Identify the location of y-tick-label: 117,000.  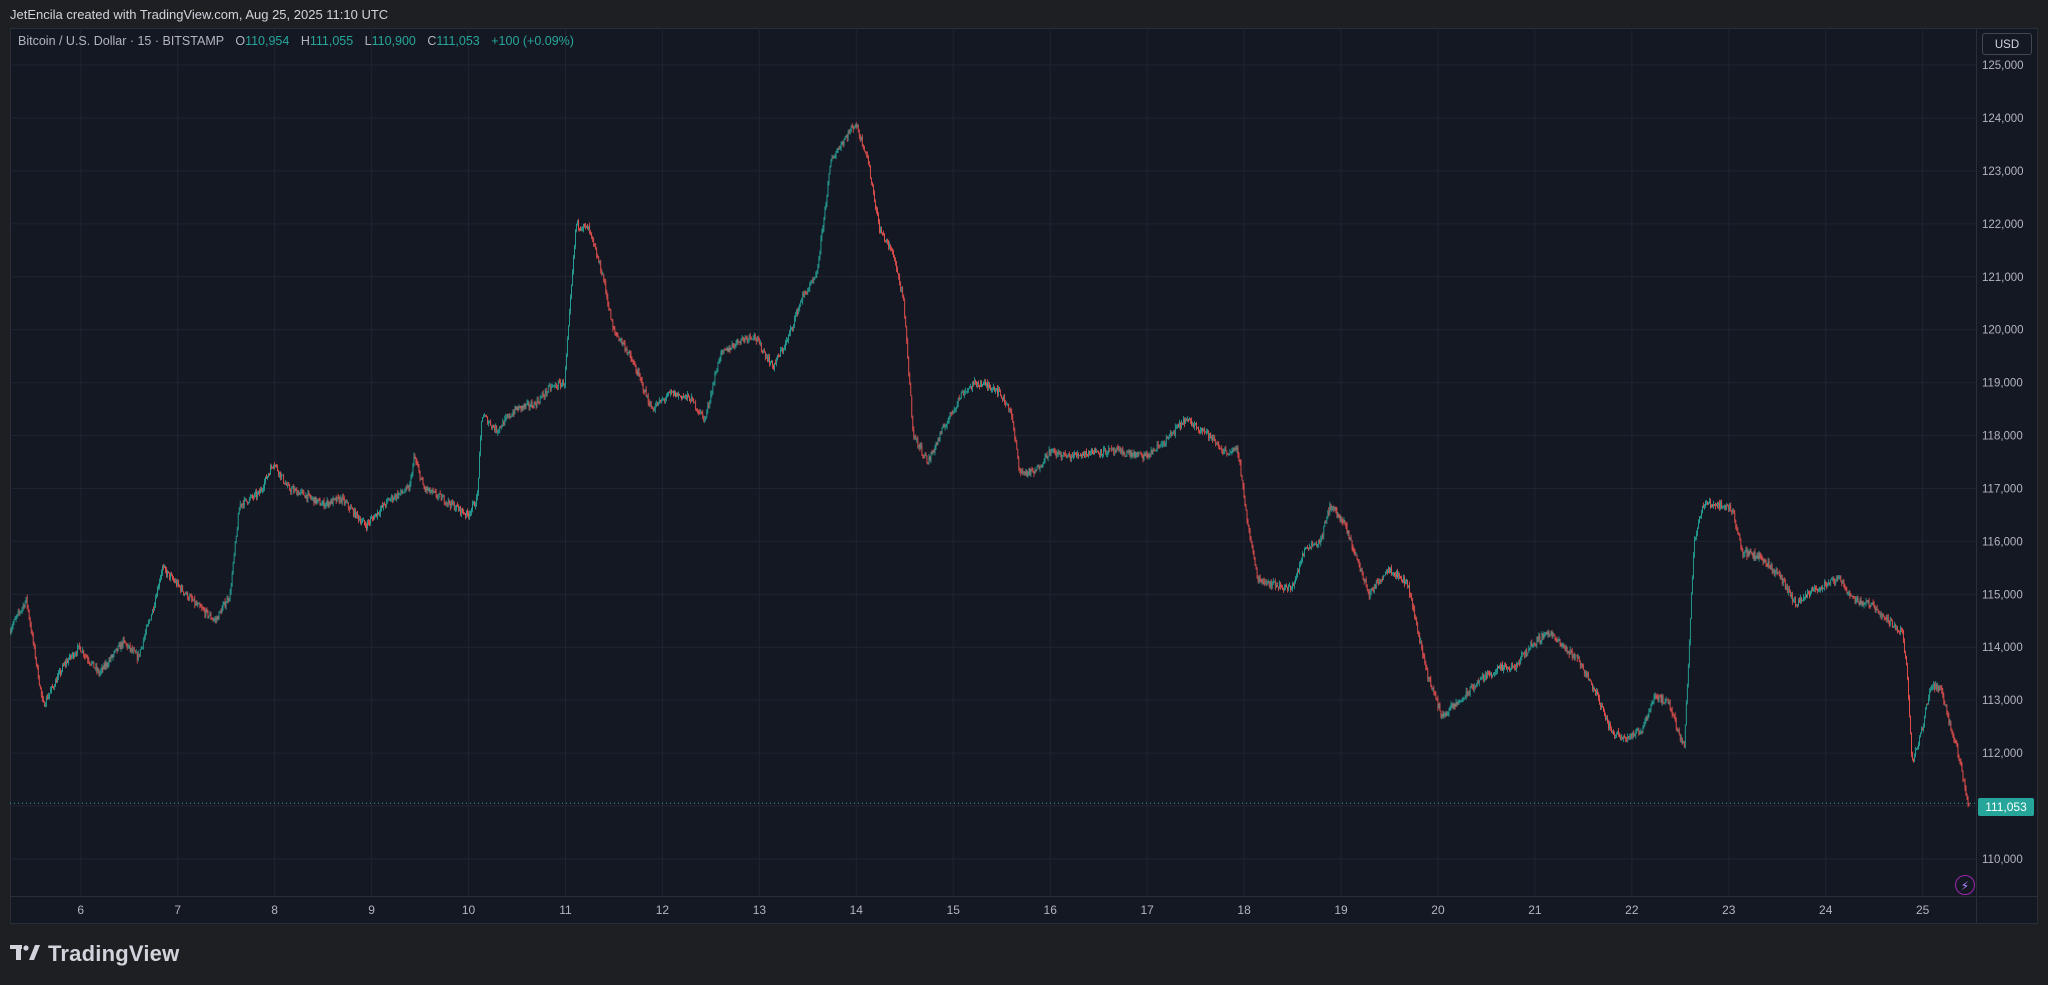
(2002, 489).